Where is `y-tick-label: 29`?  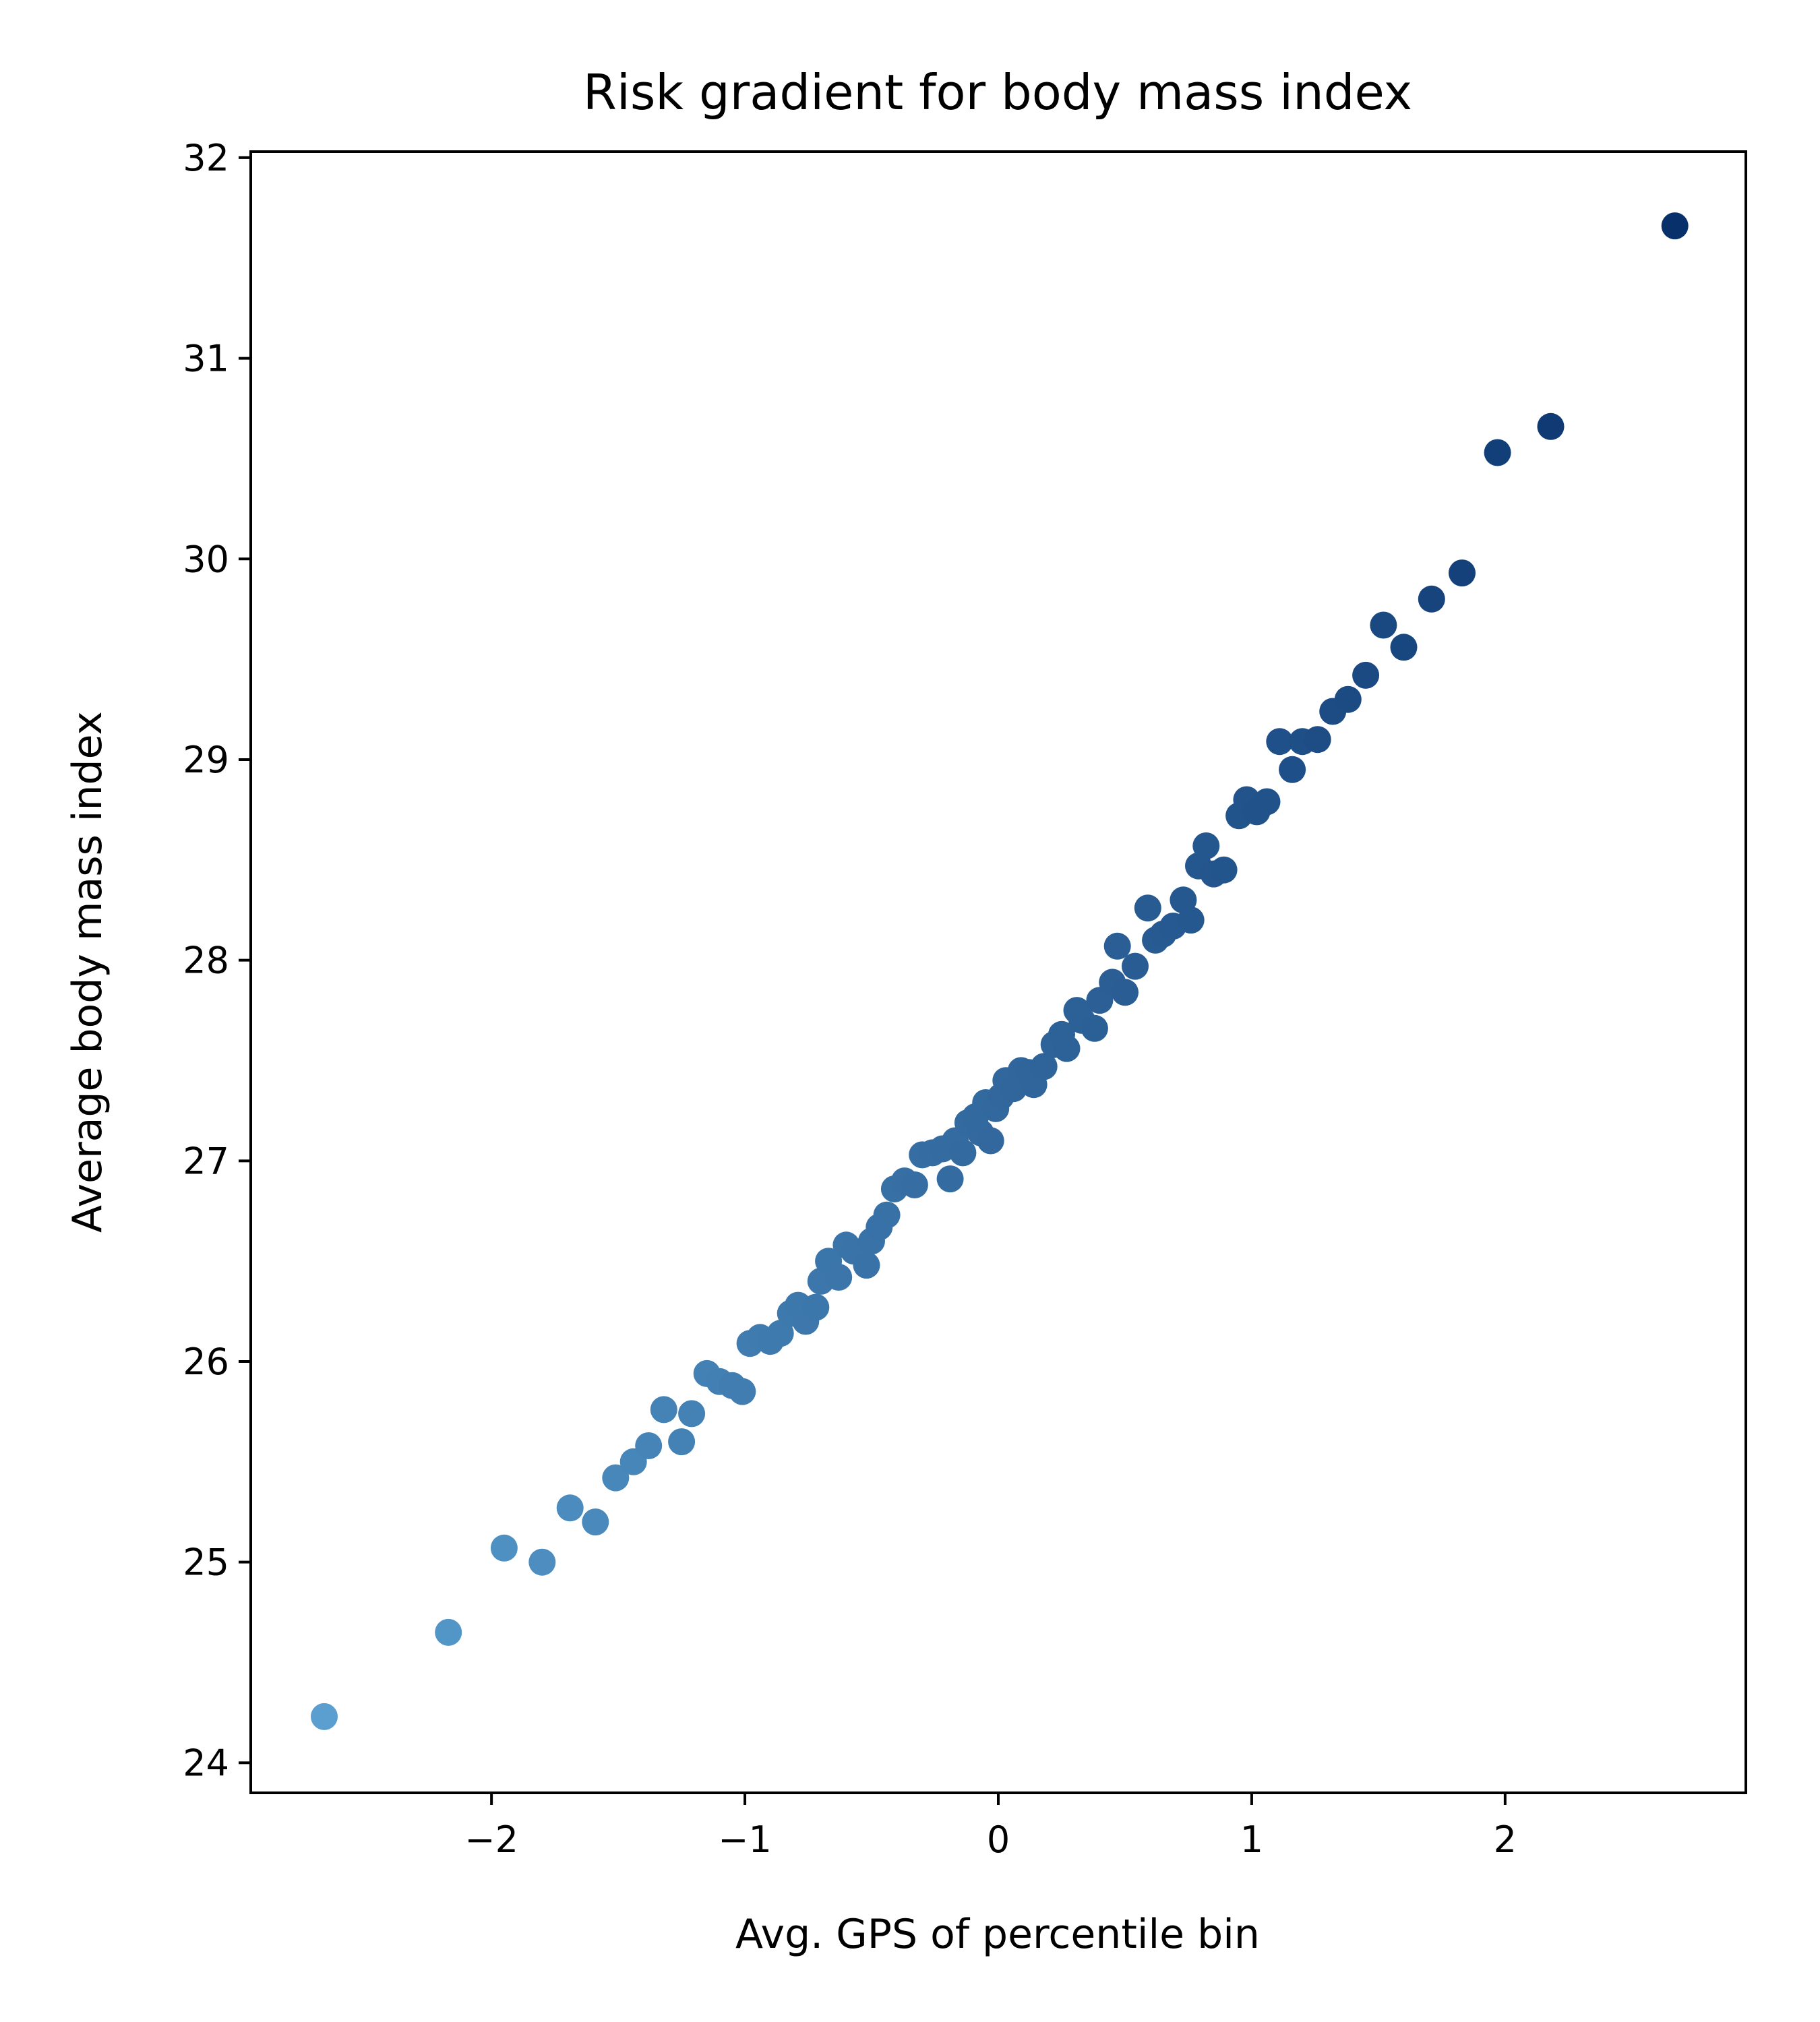 y-tick-label: 29 is located at coordinates (206, 760).